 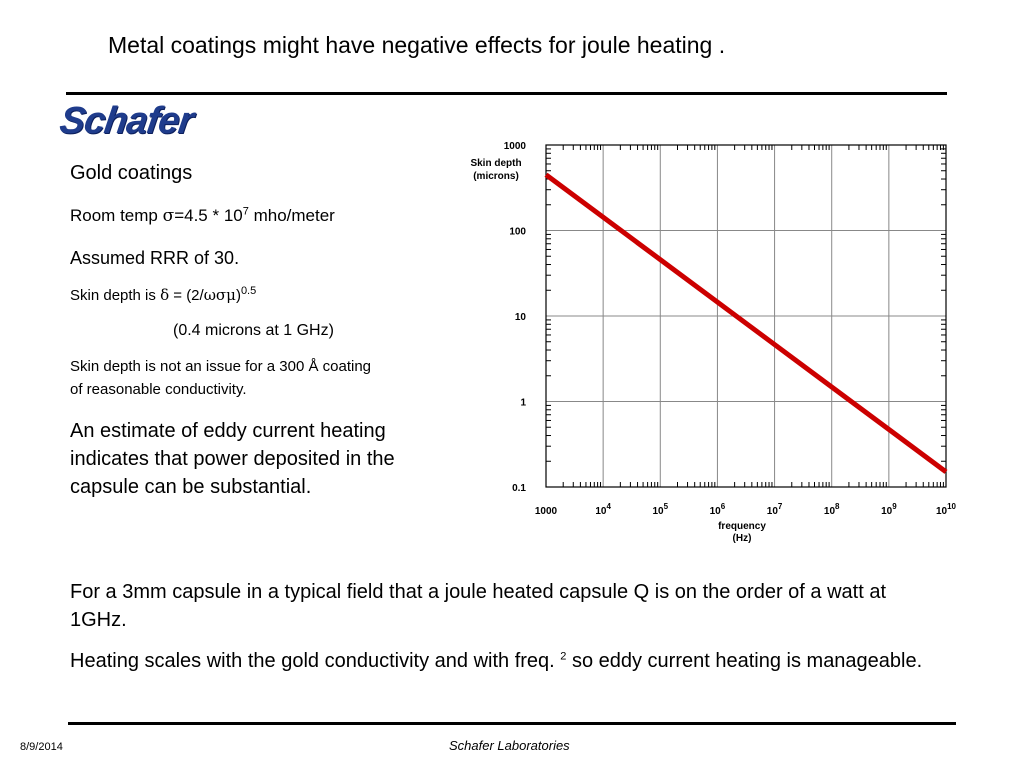 I want to click on bullet-eddy-line3: capsule can be substantial., so click(x=191, y=487).